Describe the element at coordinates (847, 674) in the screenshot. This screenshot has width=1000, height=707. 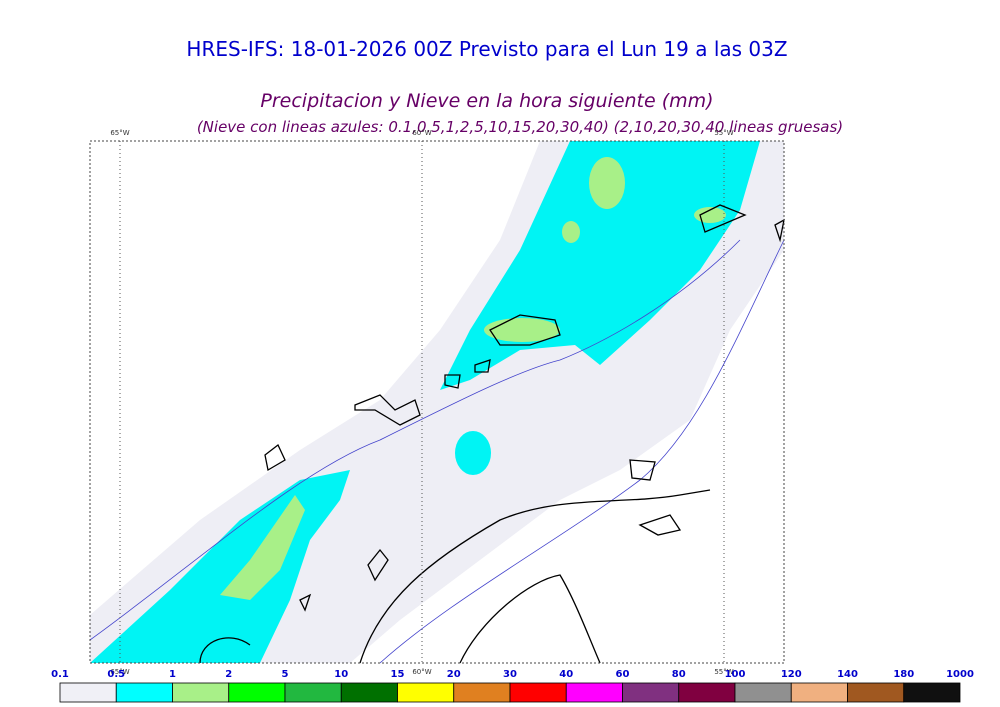
I see `colorbar-label: 140` at that location.